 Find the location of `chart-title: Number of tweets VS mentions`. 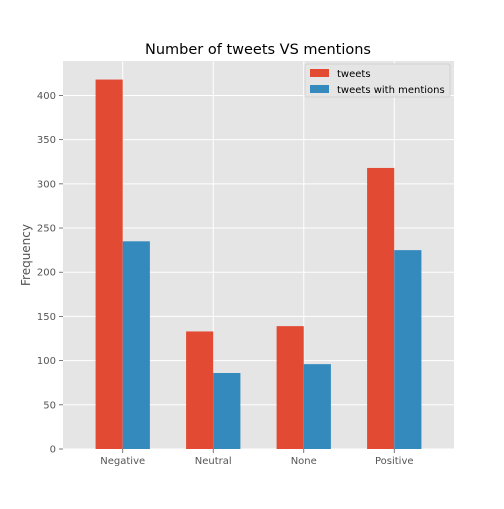

chart-title: Number of tweets VS mentions is located at coordinates (258, 50).